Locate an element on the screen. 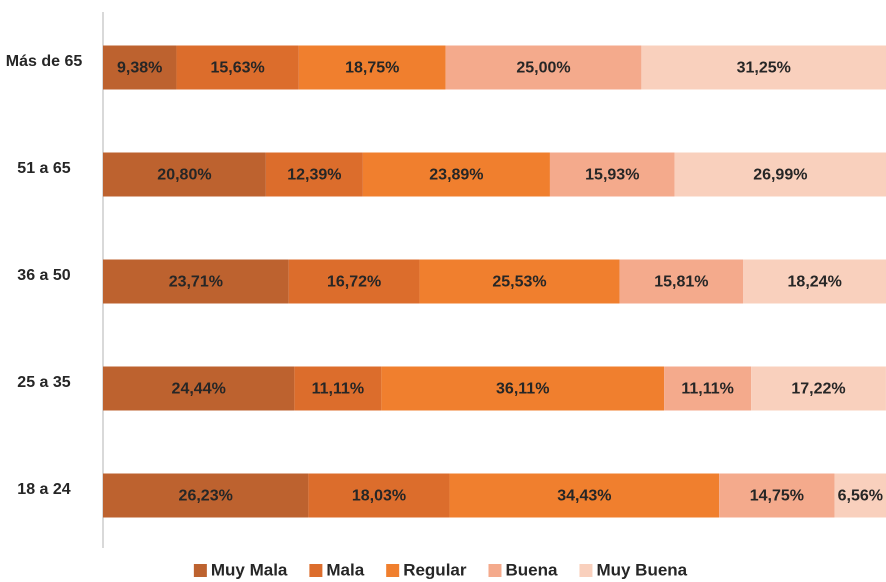  data-label: 20,80% is located at coordinates (184, 175).